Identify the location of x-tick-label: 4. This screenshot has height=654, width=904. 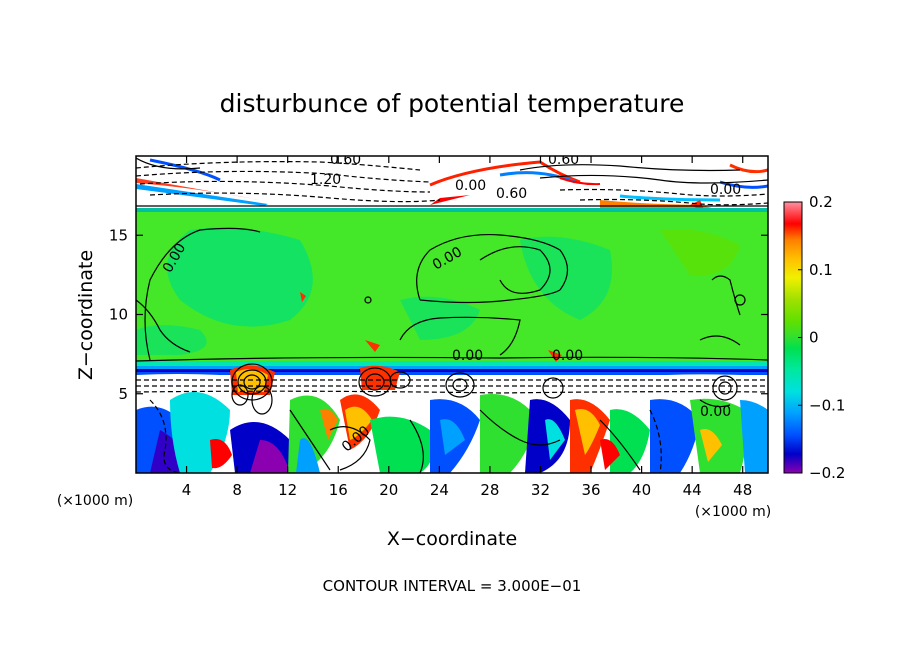
(187, 490).